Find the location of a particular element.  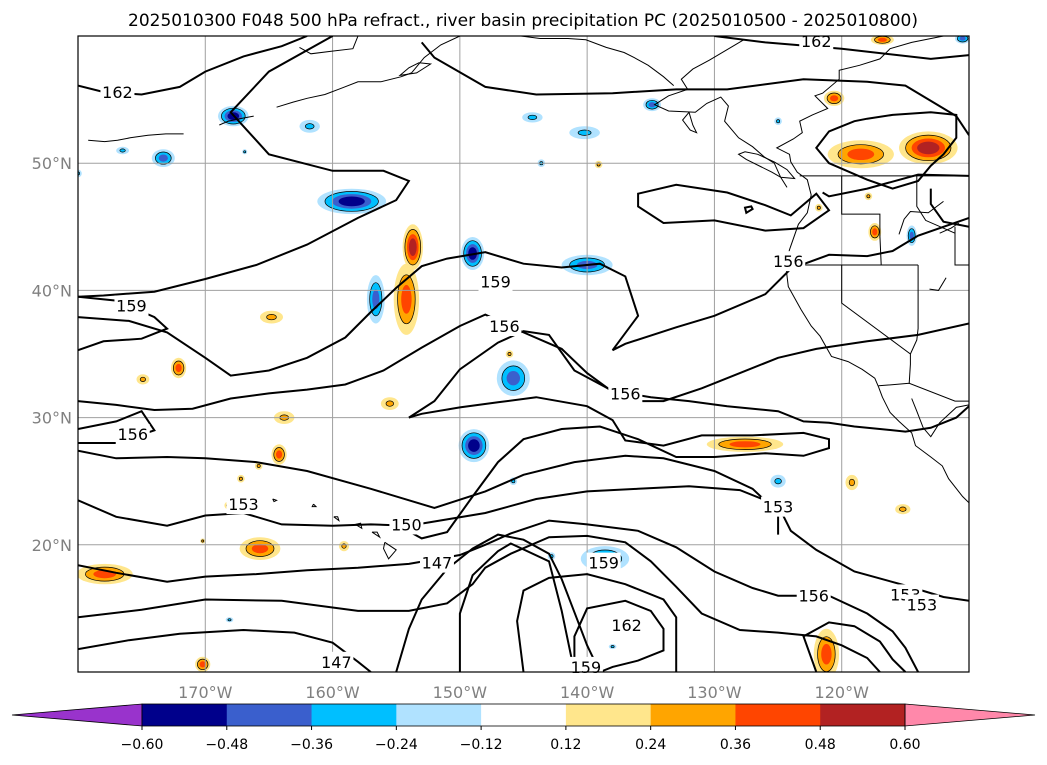

contour-label-5: 156 is located at coordinates (788, 261).